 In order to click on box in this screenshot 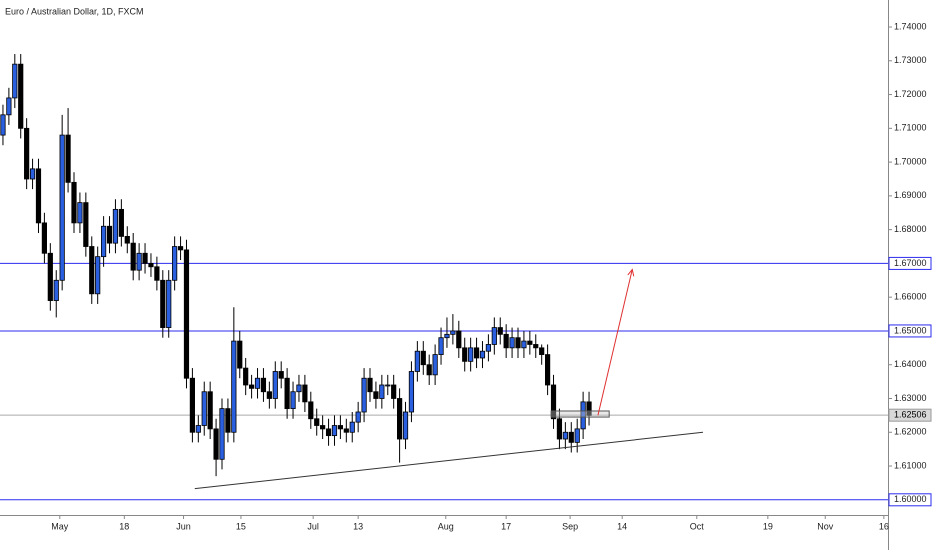, I will do `click(580, 414)`.